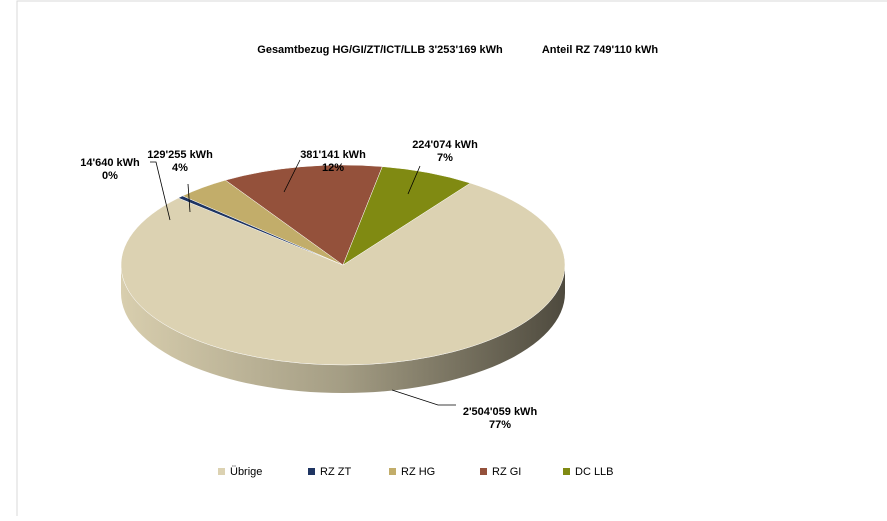 This screenshot has width=887, height=521. Describe the element at coordinates (594, 472) in the screenshot. I see `legend-label: DC LLB` at that location.